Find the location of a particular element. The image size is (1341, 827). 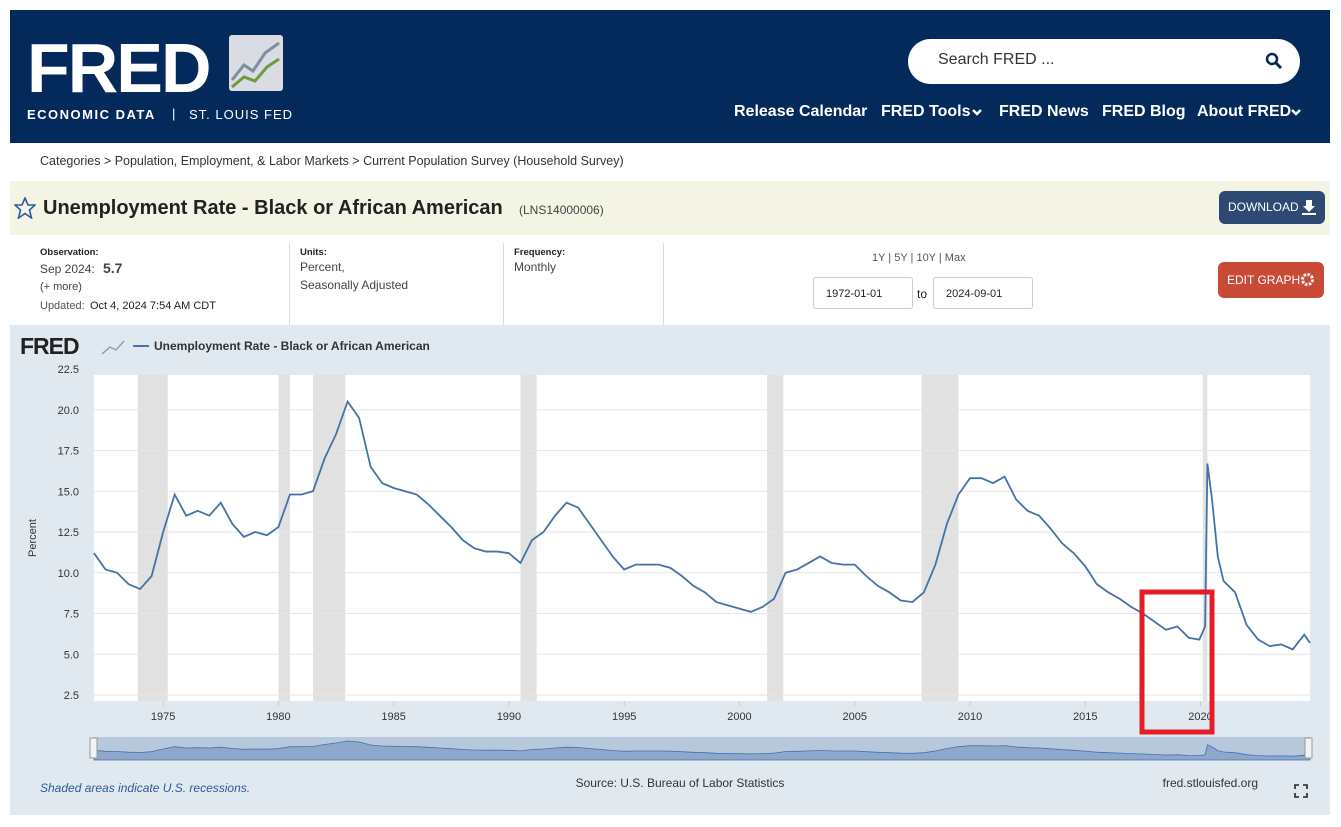

x-tick-label: 2000 is located at coordinates (739, 717).